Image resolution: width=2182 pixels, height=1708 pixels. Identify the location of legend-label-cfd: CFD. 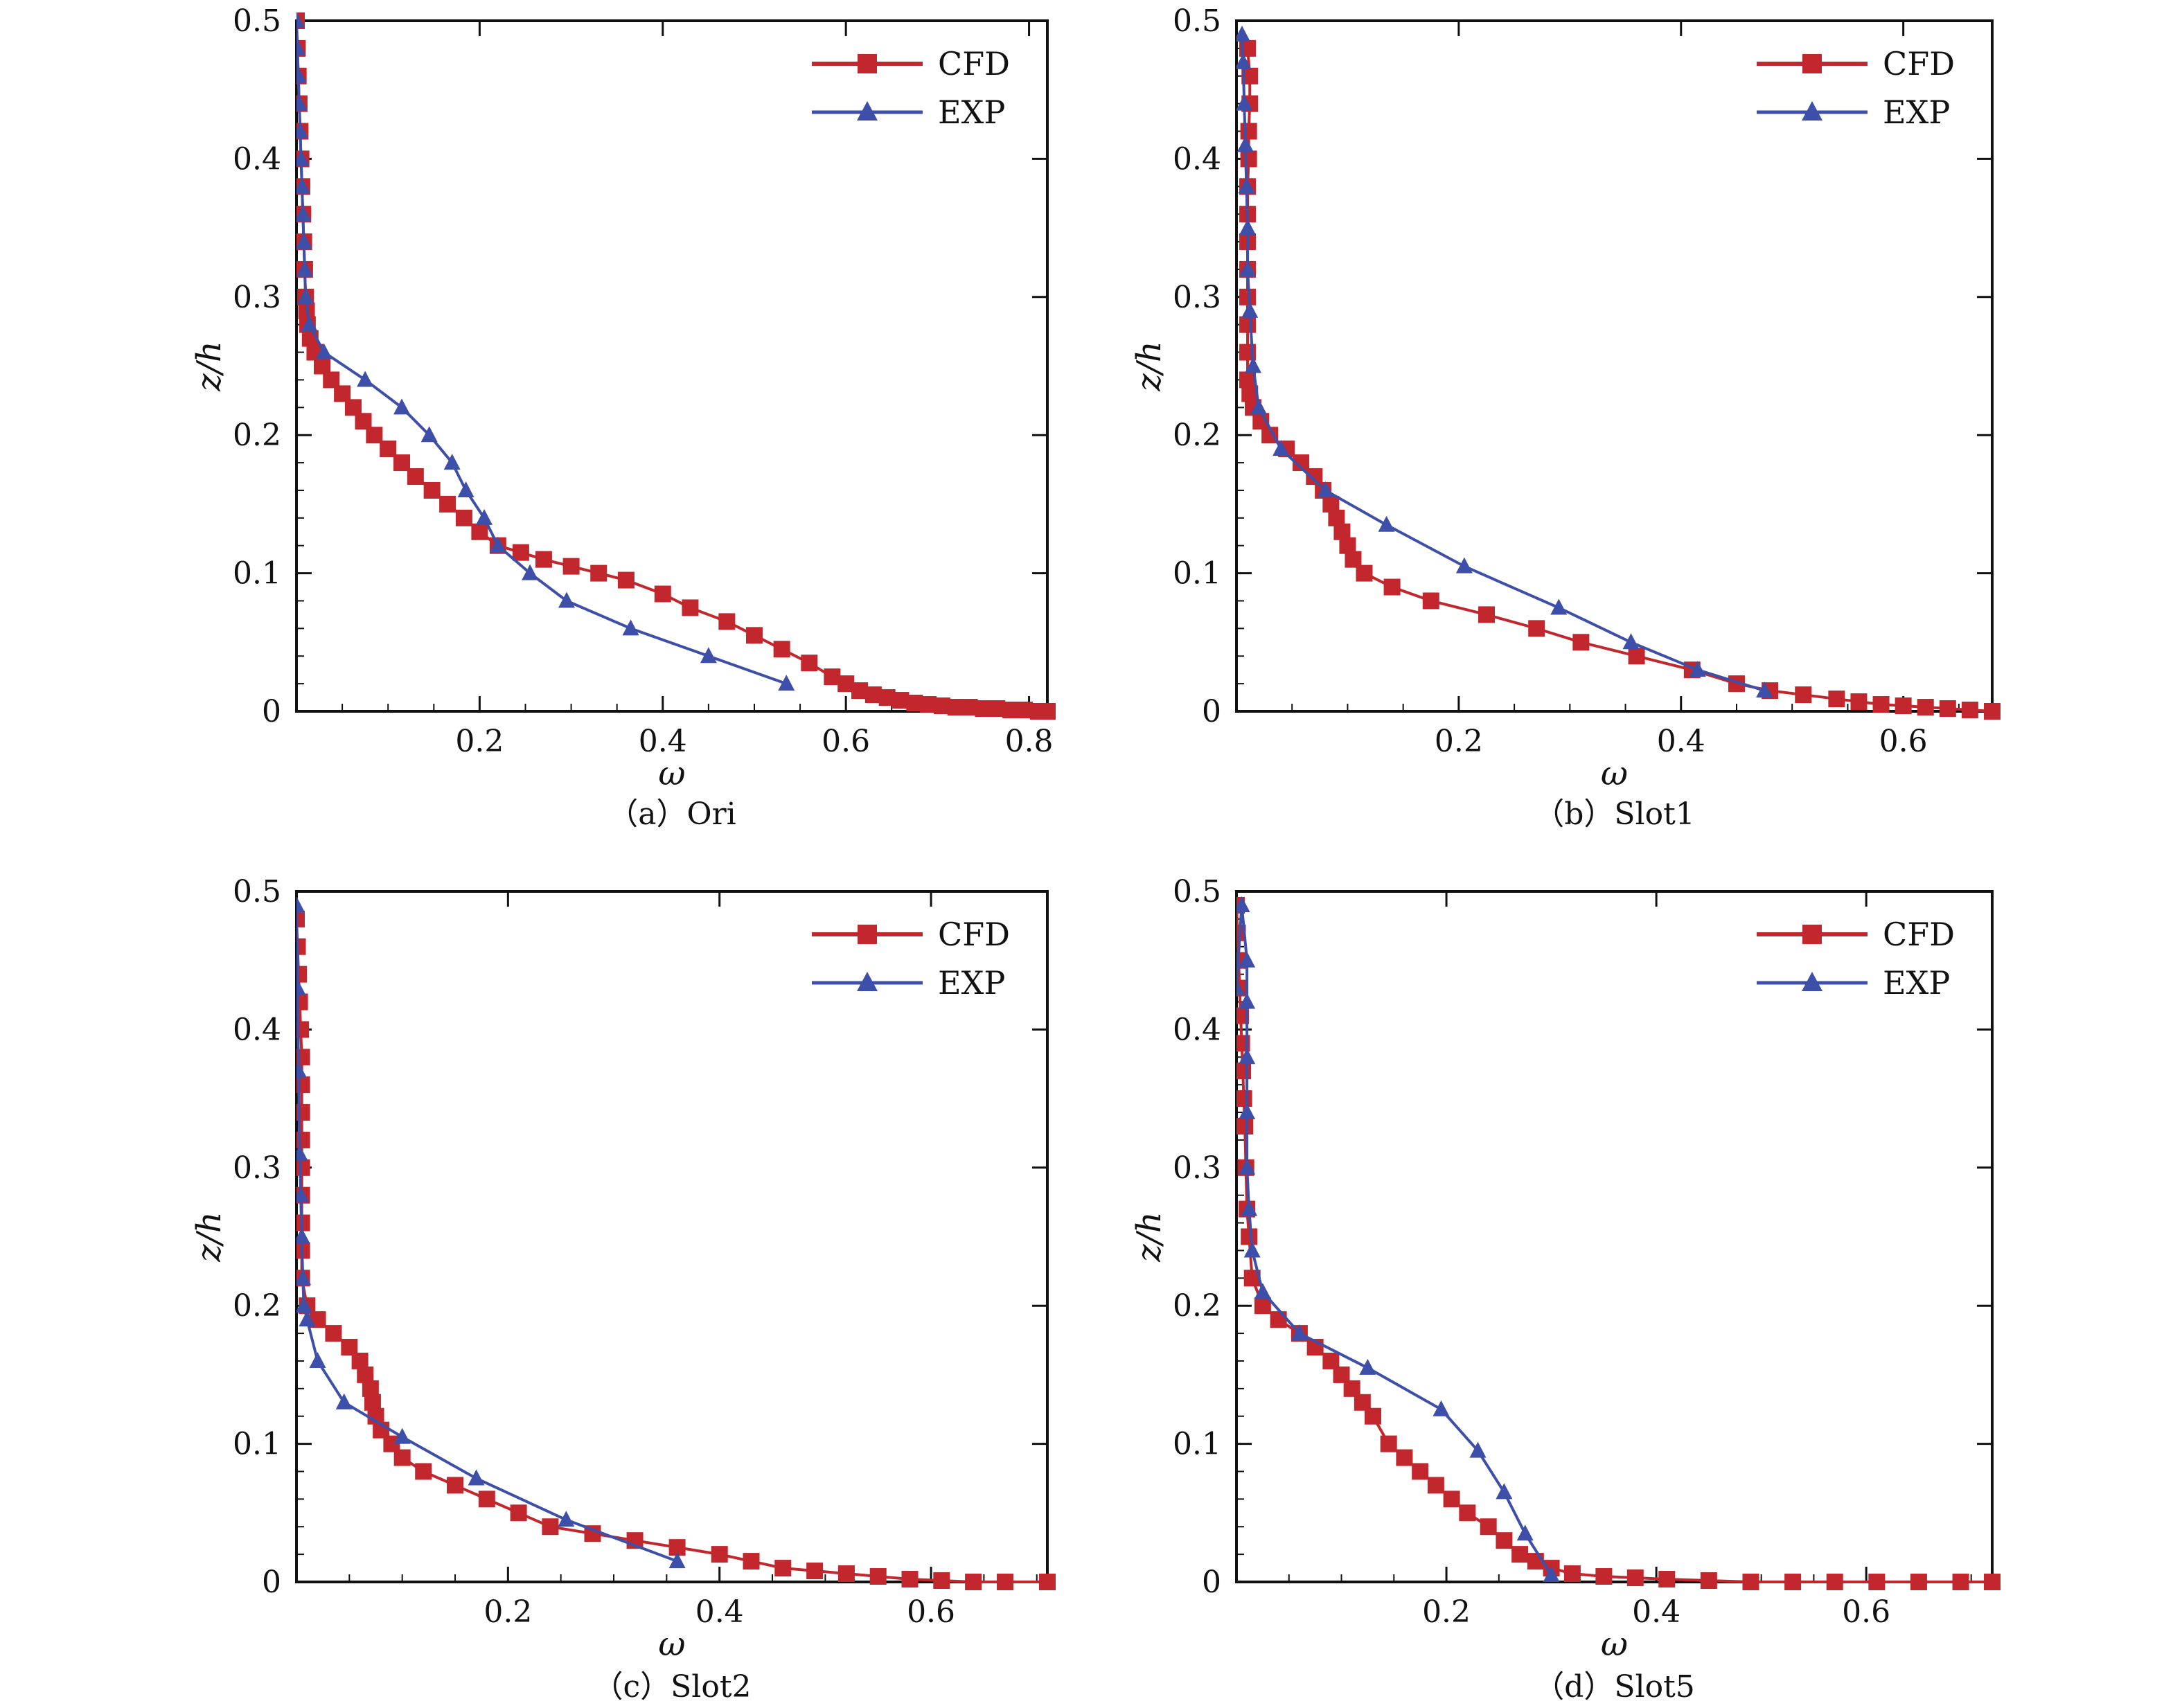
(1919, 63).